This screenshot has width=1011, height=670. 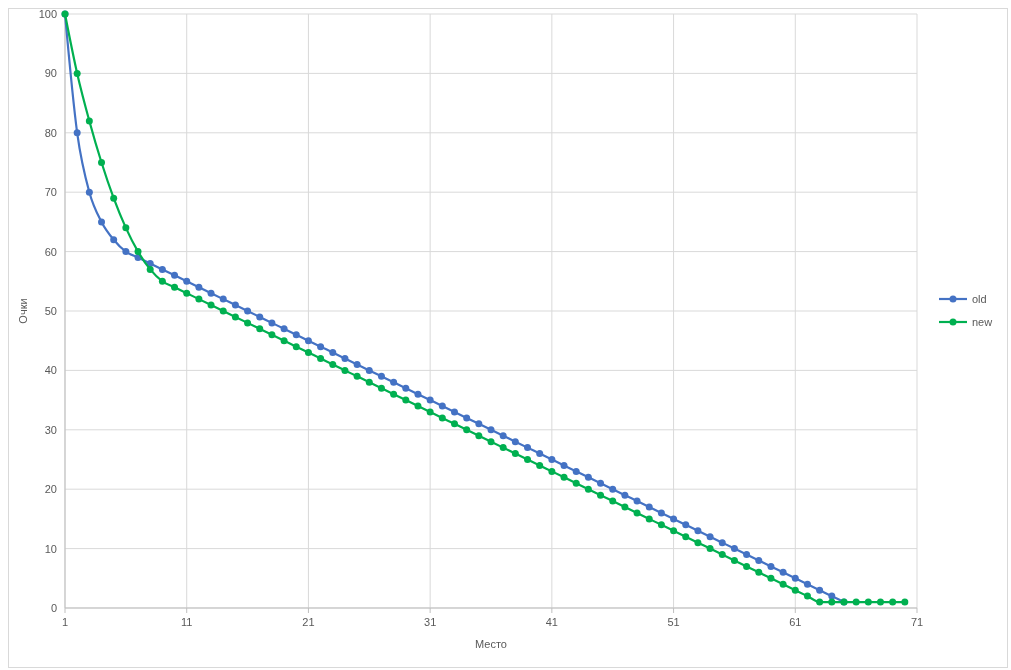 What do you see at coordinates (491, 644) in the screenshot?
I see `x-axis-title: Место` at bounding box center [491, 644].